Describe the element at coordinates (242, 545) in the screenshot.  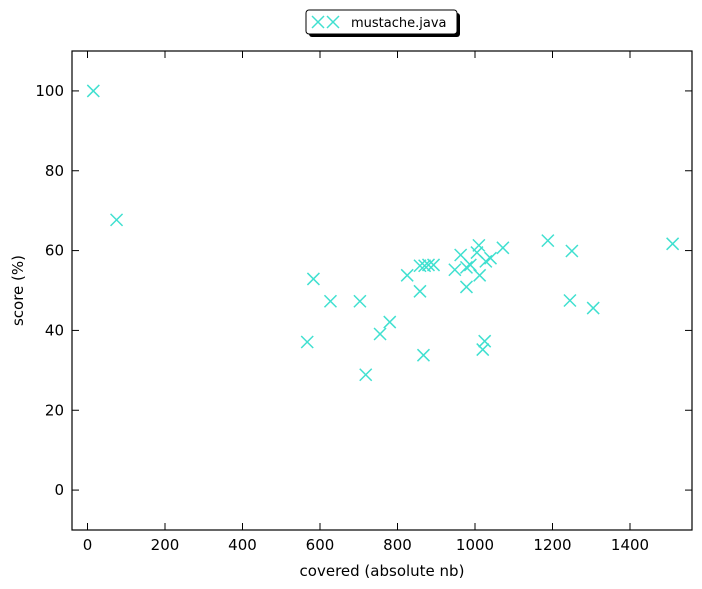
I see `x-tick-label: 400` at that location.